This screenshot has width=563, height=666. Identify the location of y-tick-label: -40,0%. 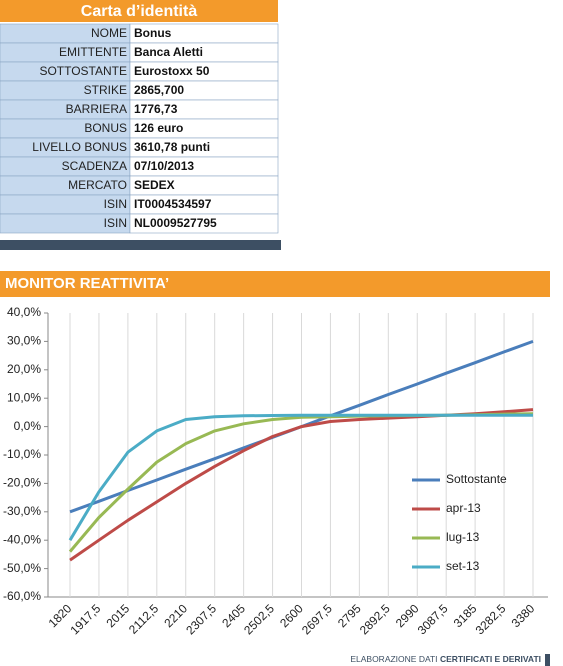
(22, 539).